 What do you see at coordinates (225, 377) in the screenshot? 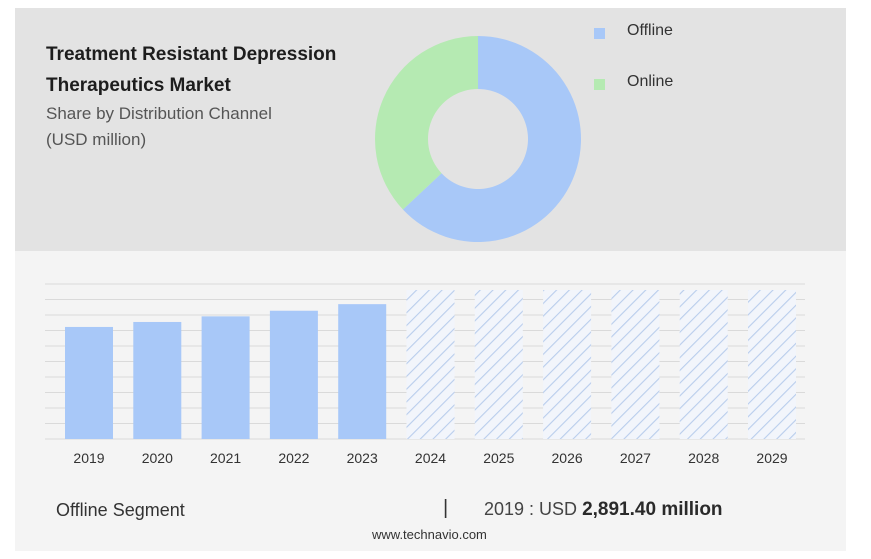
I see `bar-2021` at bounding box center [225, 377].